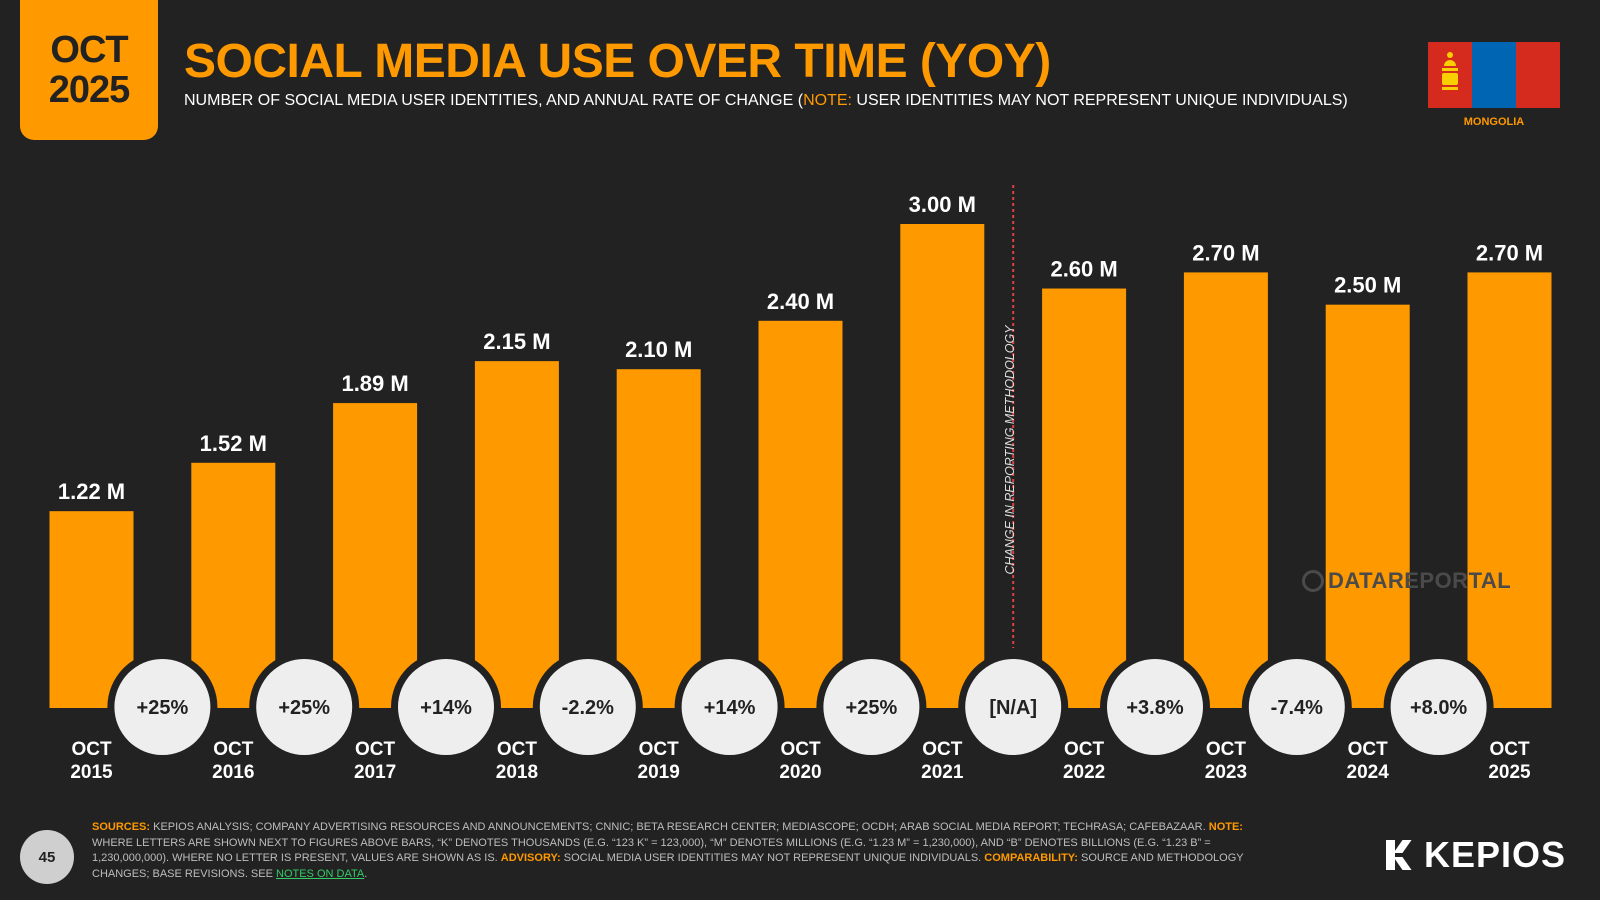  I want to click on x-tick-label: 2020, so click(800, 772).